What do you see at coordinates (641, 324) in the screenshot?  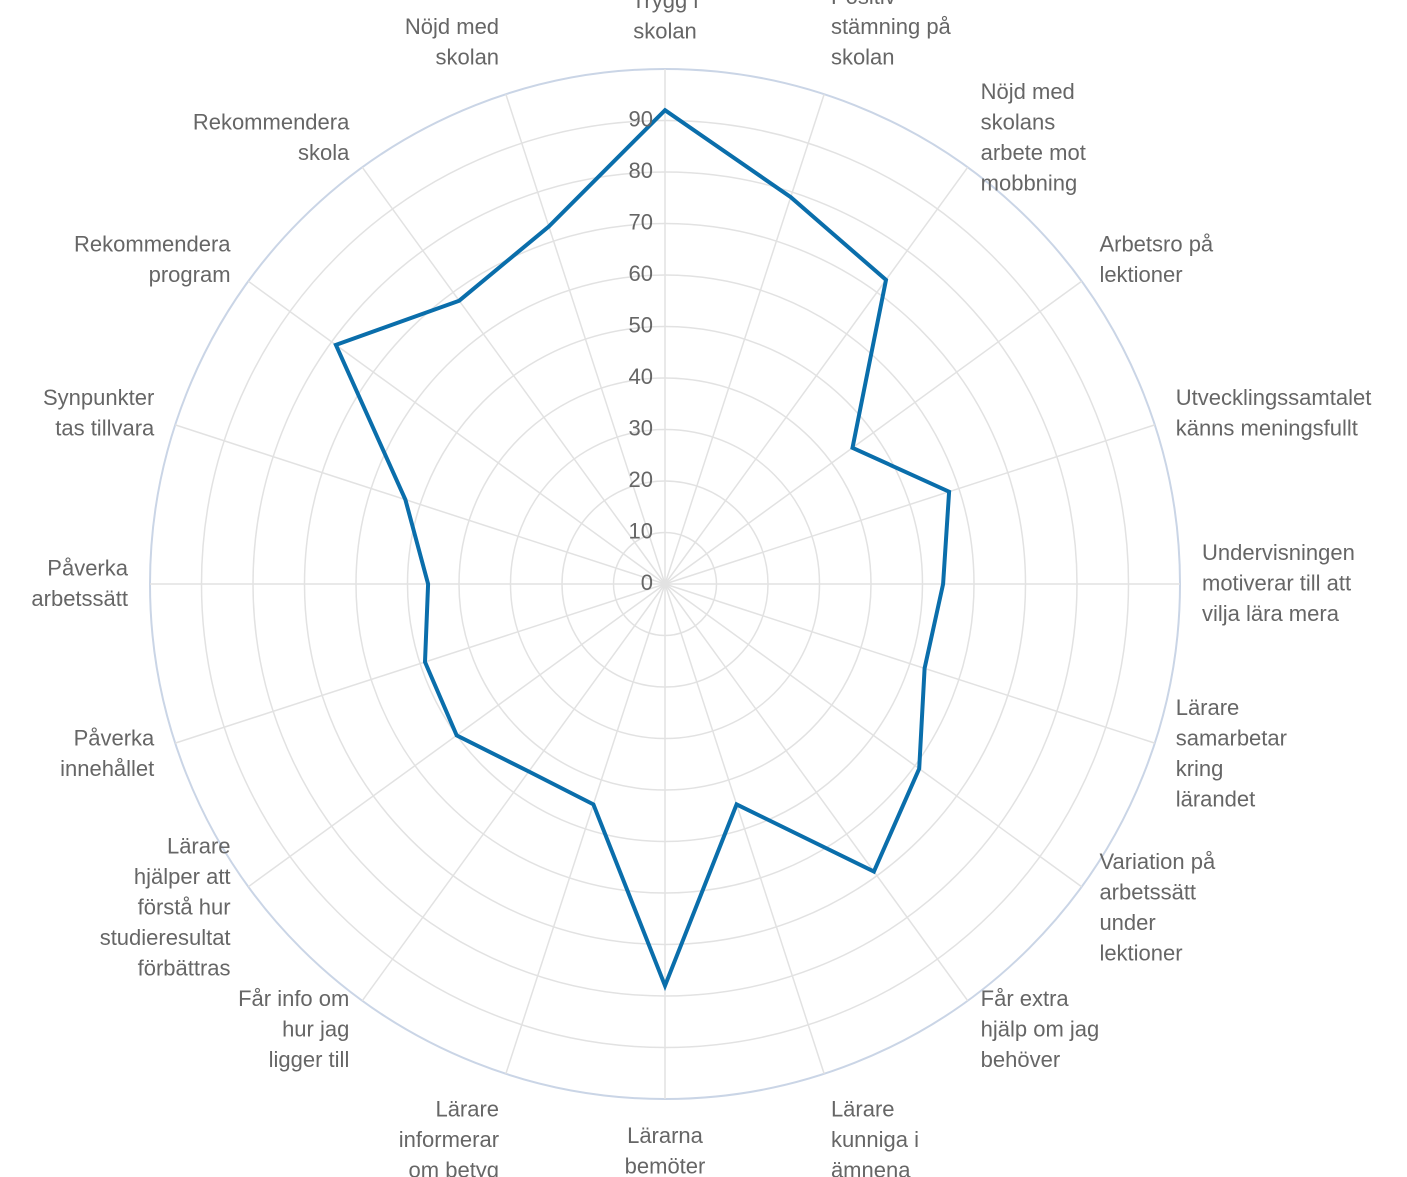 I see `tick-label: 50` at bounding box center [641, 324].